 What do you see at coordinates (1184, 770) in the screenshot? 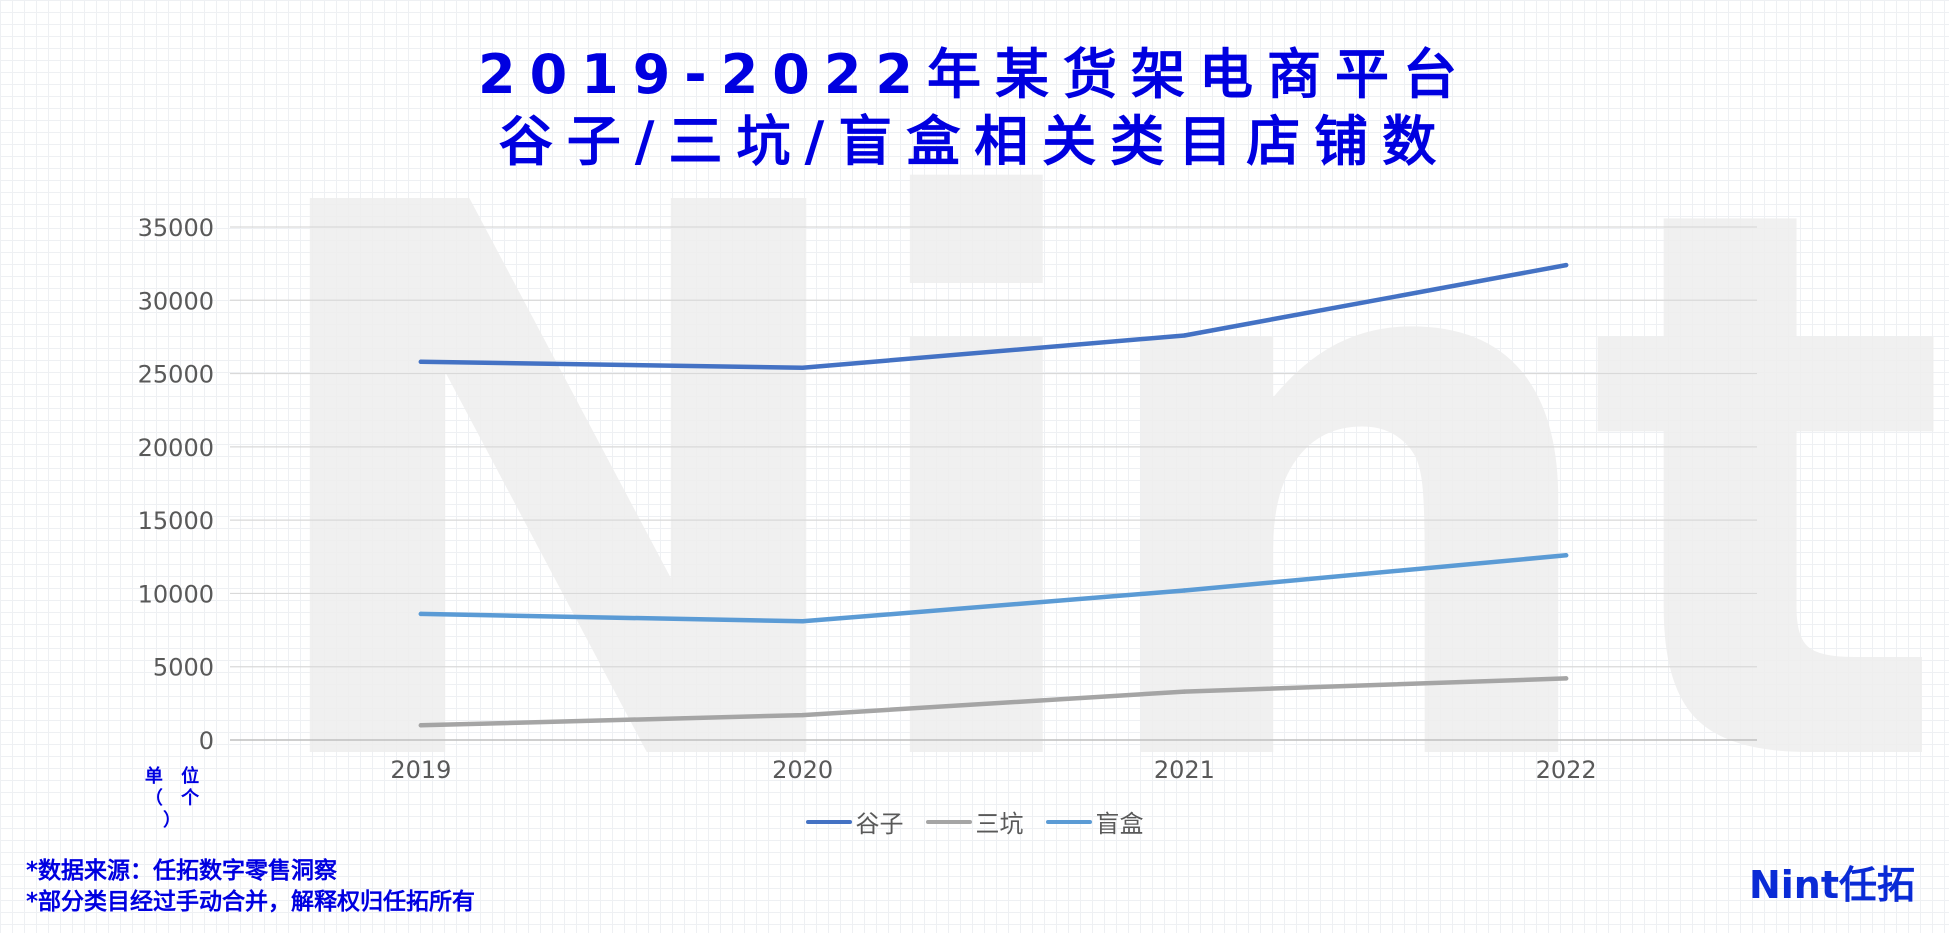
I see `x-tick-label: 2021` at bounding box center [1184, 770].